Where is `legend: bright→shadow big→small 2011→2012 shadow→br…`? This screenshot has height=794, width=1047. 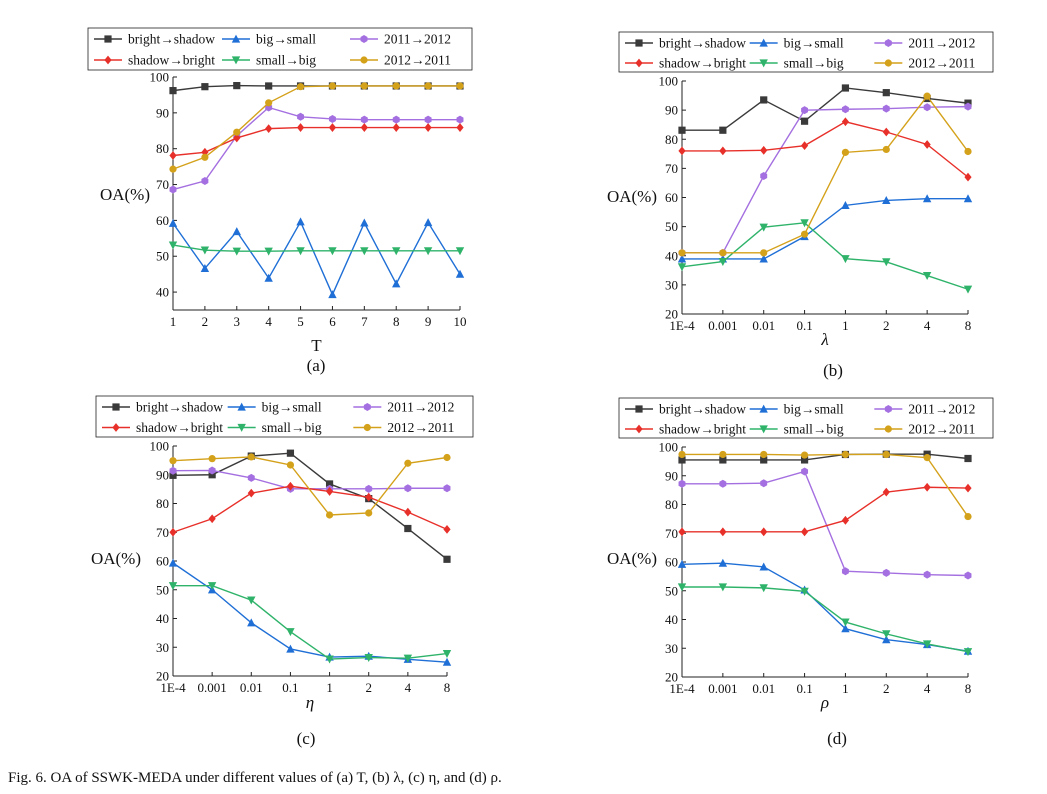
legend: bright→shadow big→small 2011→2012 shadow→br… is located at coordinates (280, 49).